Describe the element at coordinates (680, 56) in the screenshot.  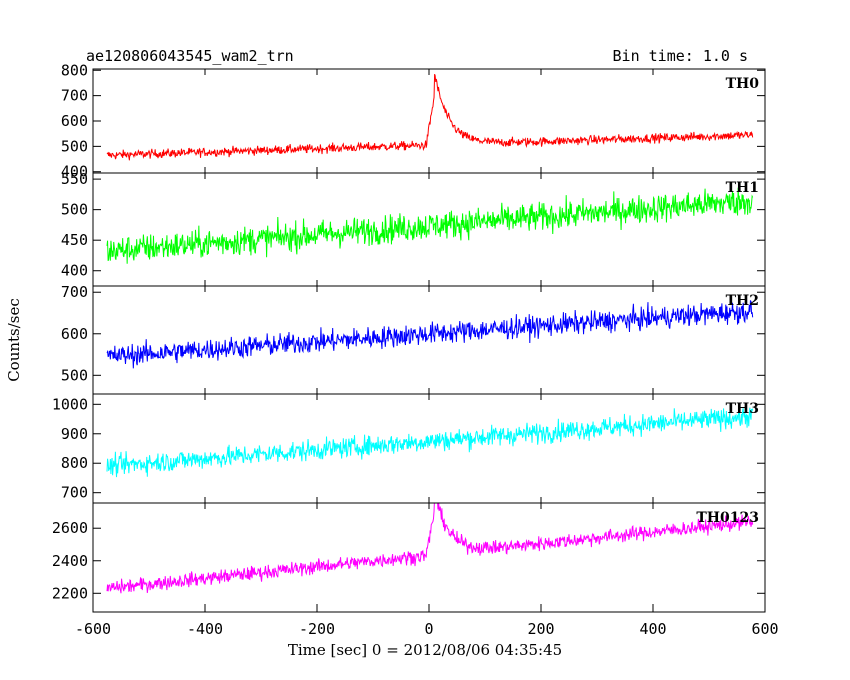
I see `bin-time-label: Bin time: 1.0 s` at that location.